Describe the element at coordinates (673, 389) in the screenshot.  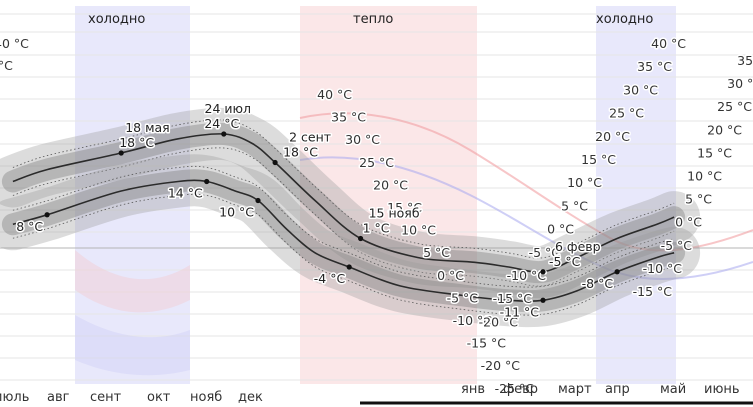
I see `month-label-may: май` at that location.